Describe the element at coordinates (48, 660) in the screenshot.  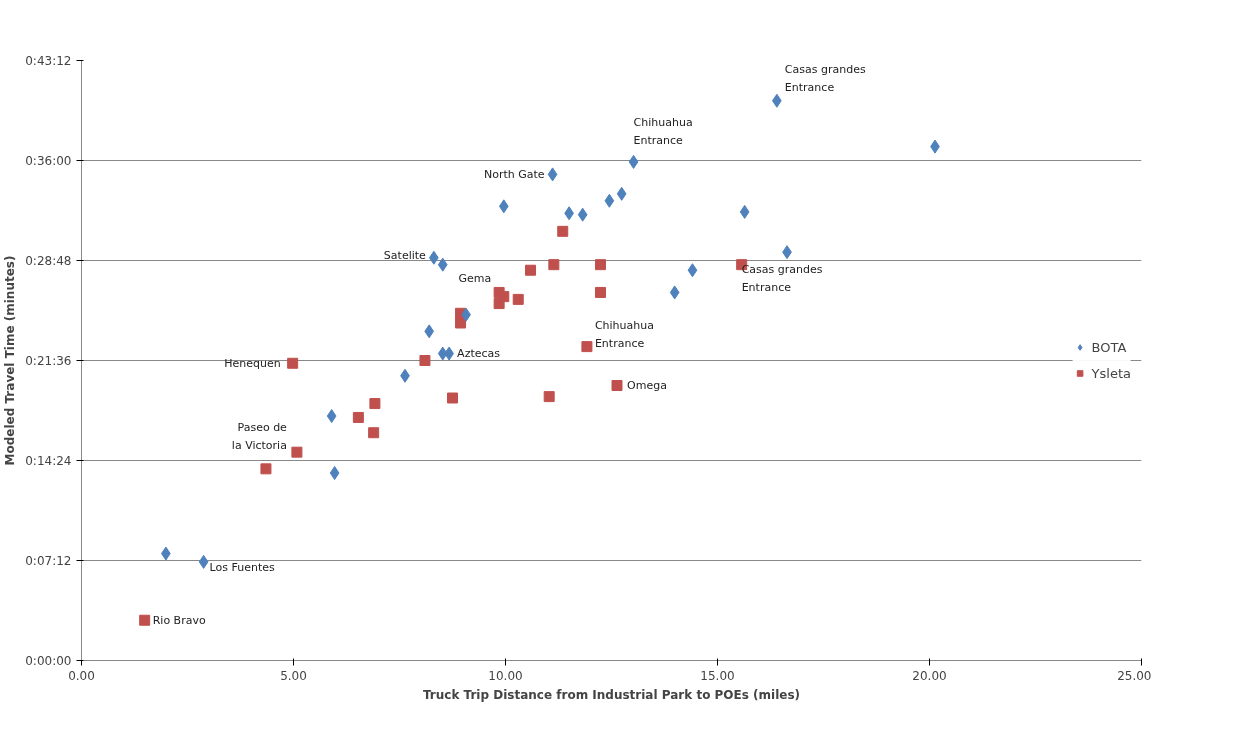
I see `y-tick-label: 0:00:00` at that location.